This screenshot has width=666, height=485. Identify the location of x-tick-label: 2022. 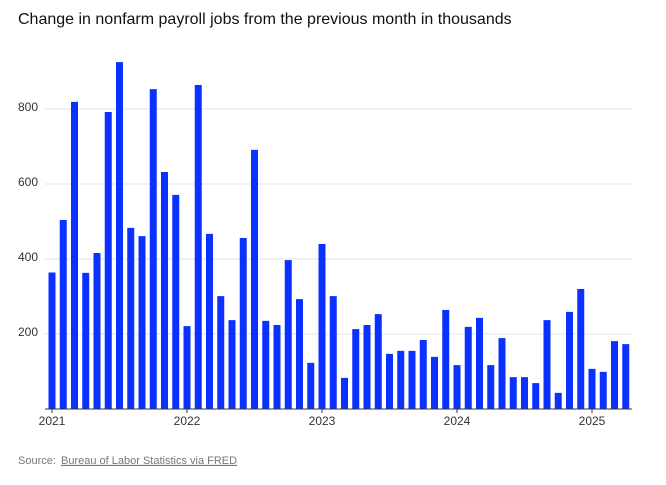
(187, 421).